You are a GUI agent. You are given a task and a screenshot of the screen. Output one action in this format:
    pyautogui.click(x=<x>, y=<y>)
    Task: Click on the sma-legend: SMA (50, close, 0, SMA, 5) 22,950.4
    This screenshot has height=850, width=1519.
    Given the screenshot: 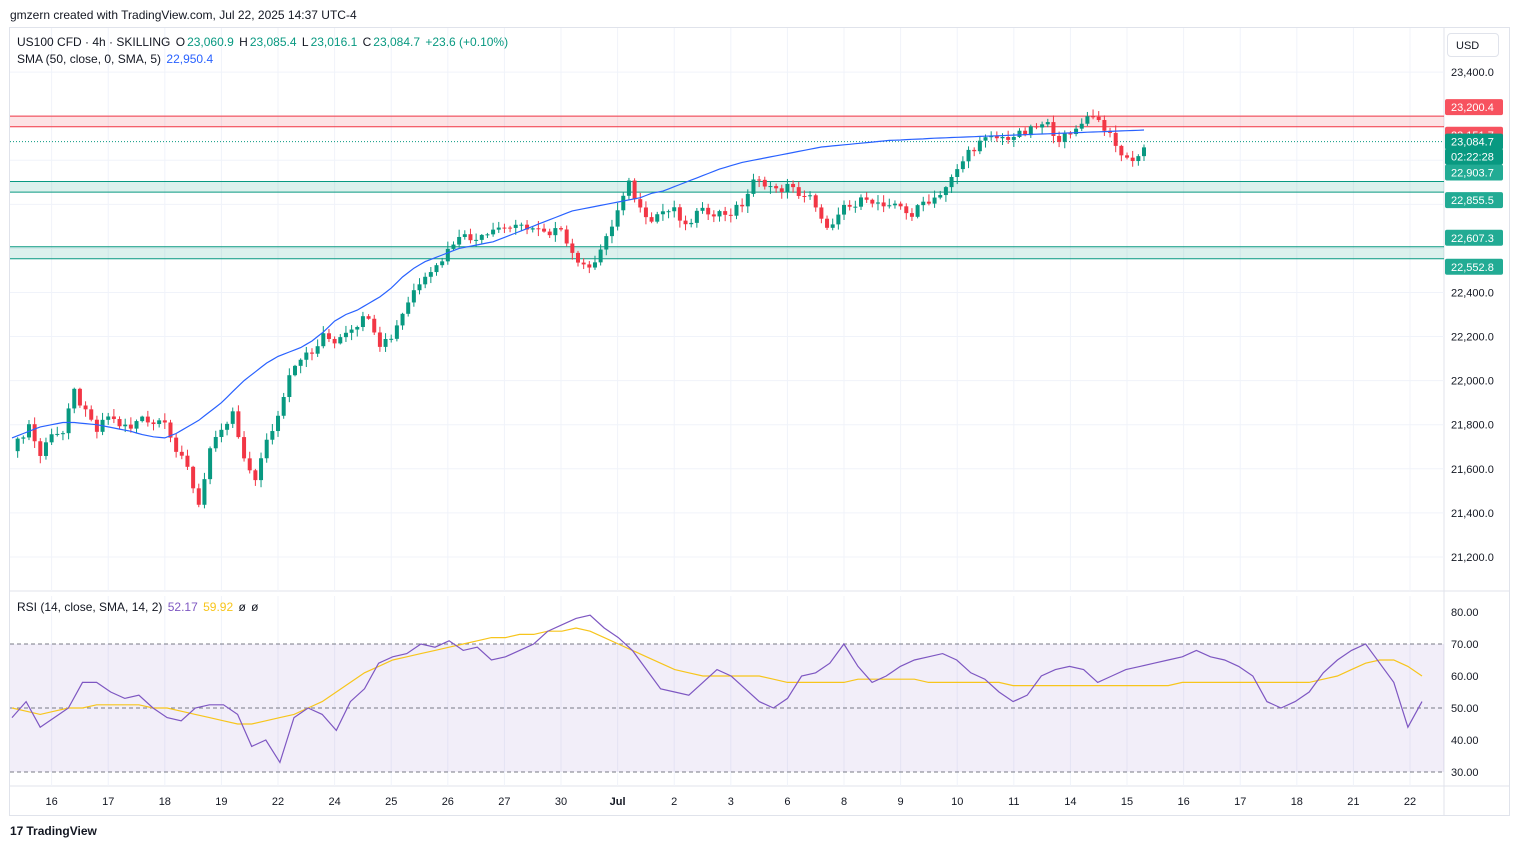 What is the action you would take?
    pyautogui.click(x=116, y=59)
    